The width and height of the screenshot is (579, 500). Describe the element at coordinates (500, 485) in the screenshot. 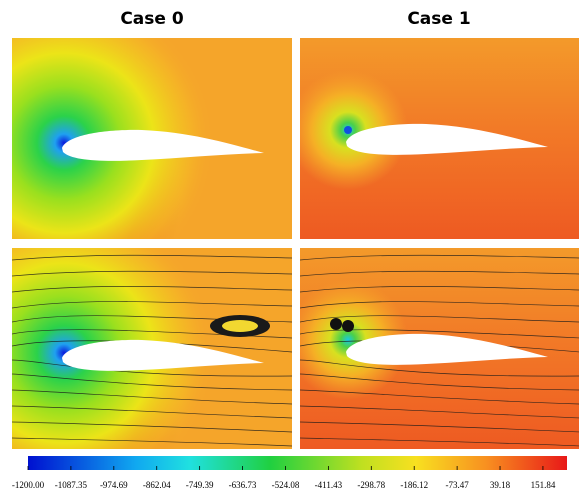

I see `colorbar-tick-label: 39.18` at that location.